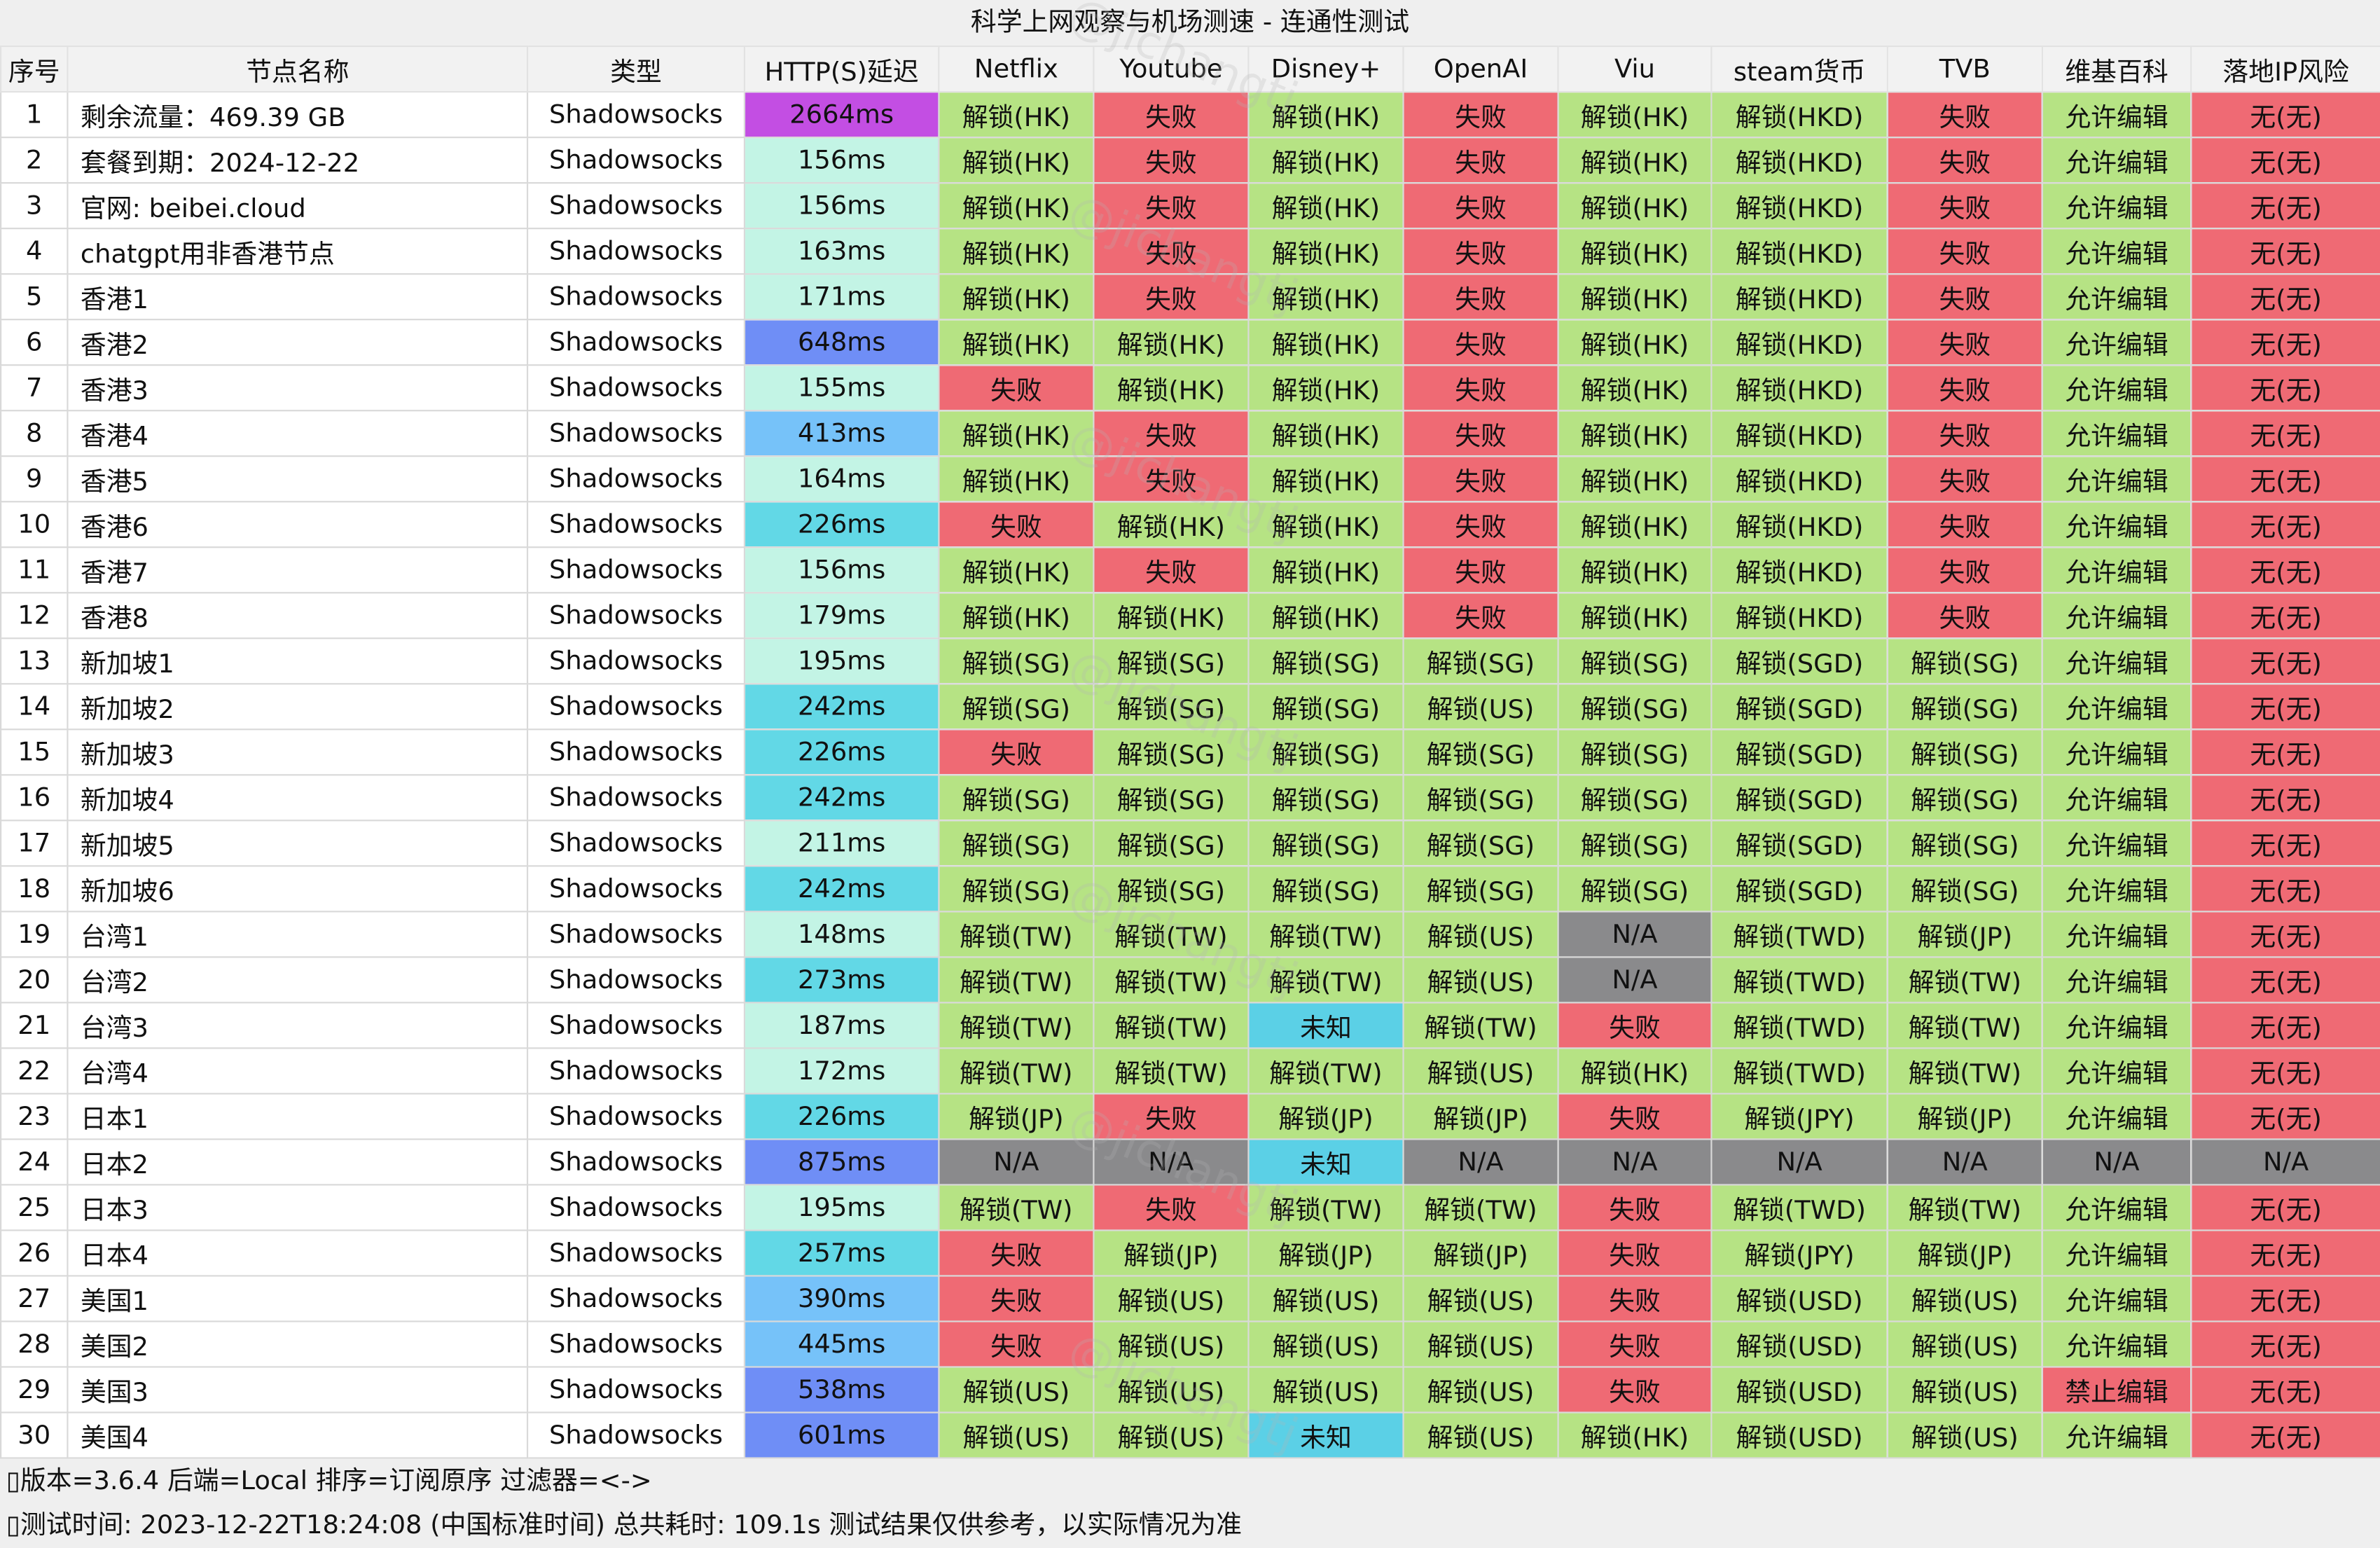 The height and width of the screenshot is (1548, 2380). I want to click on status-cell: 解锁(TWD), so click(1799, 934).